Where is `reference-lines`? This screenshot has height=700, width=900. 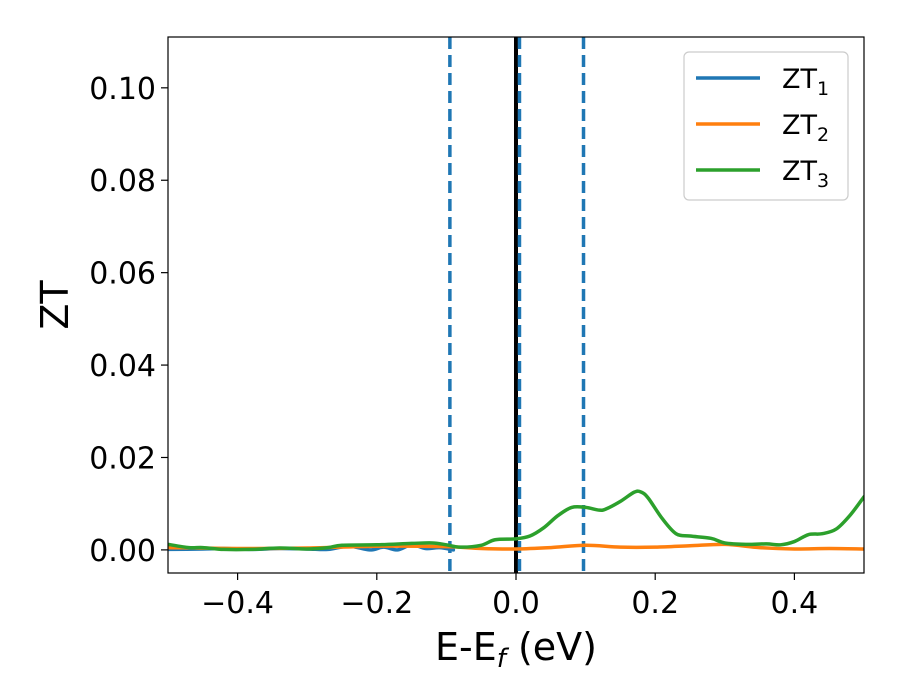
reference-lines is located at coordinates (517, 305).